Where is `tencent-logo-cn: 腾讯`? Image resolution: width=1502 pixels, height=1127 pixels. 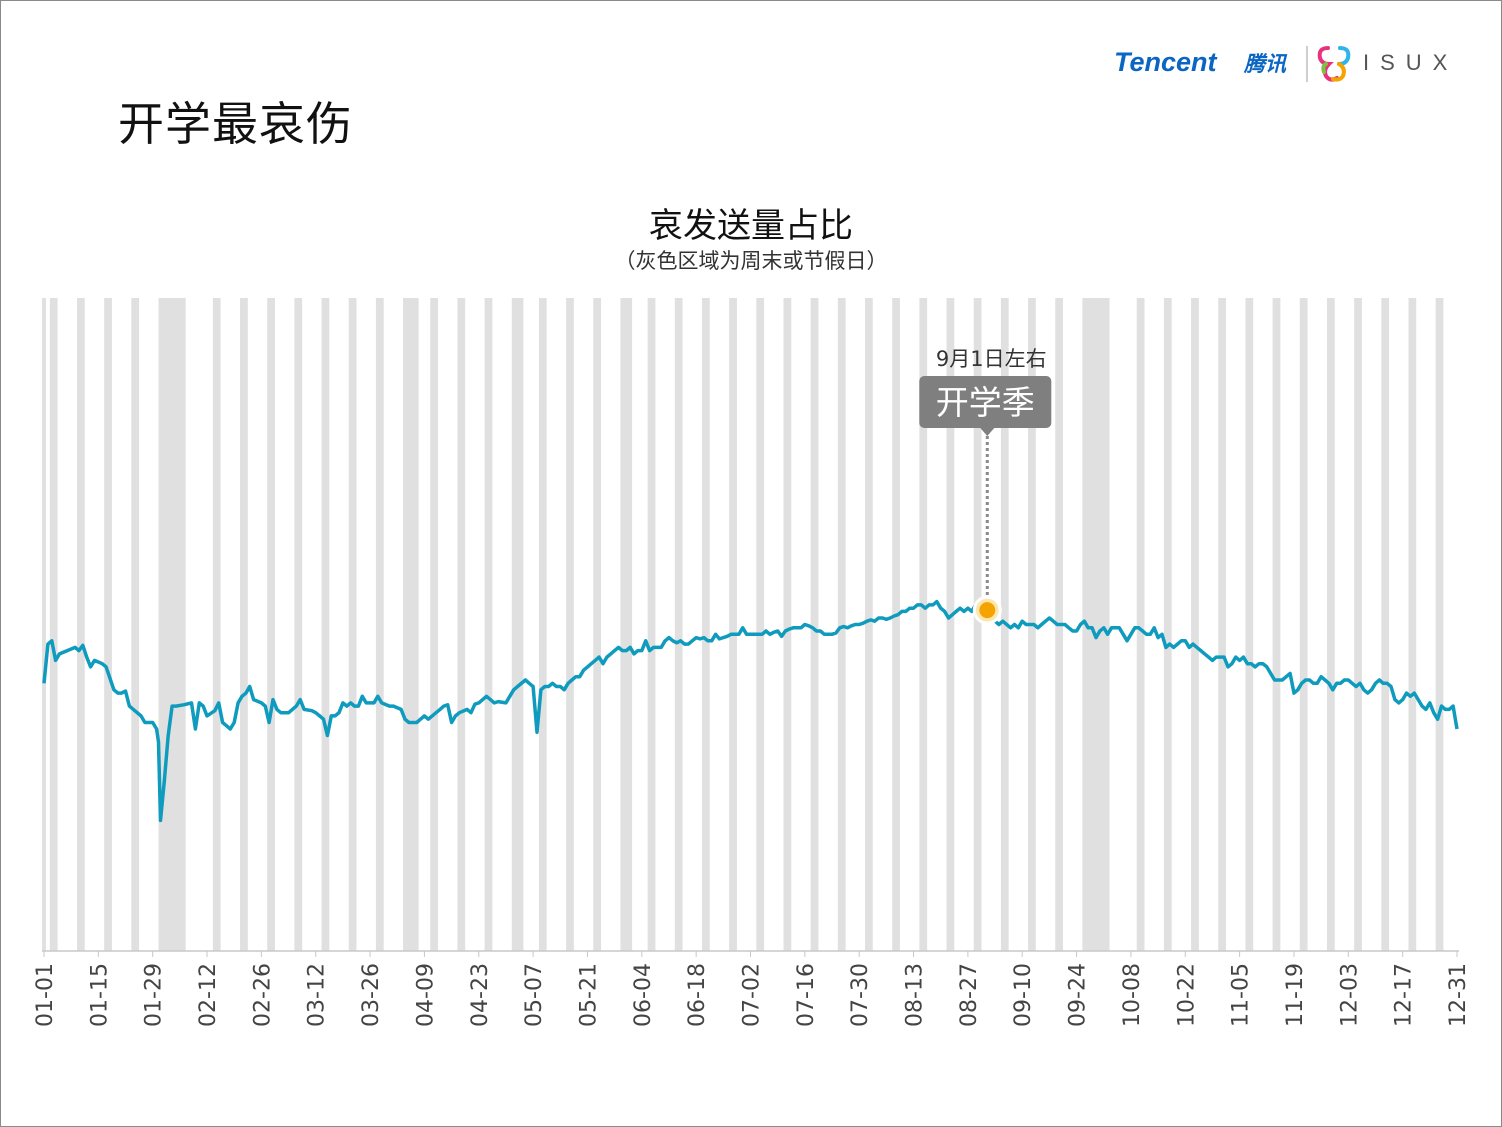 tencent-logo-cn: 腾讯 is located at coordinates (1265, 64).